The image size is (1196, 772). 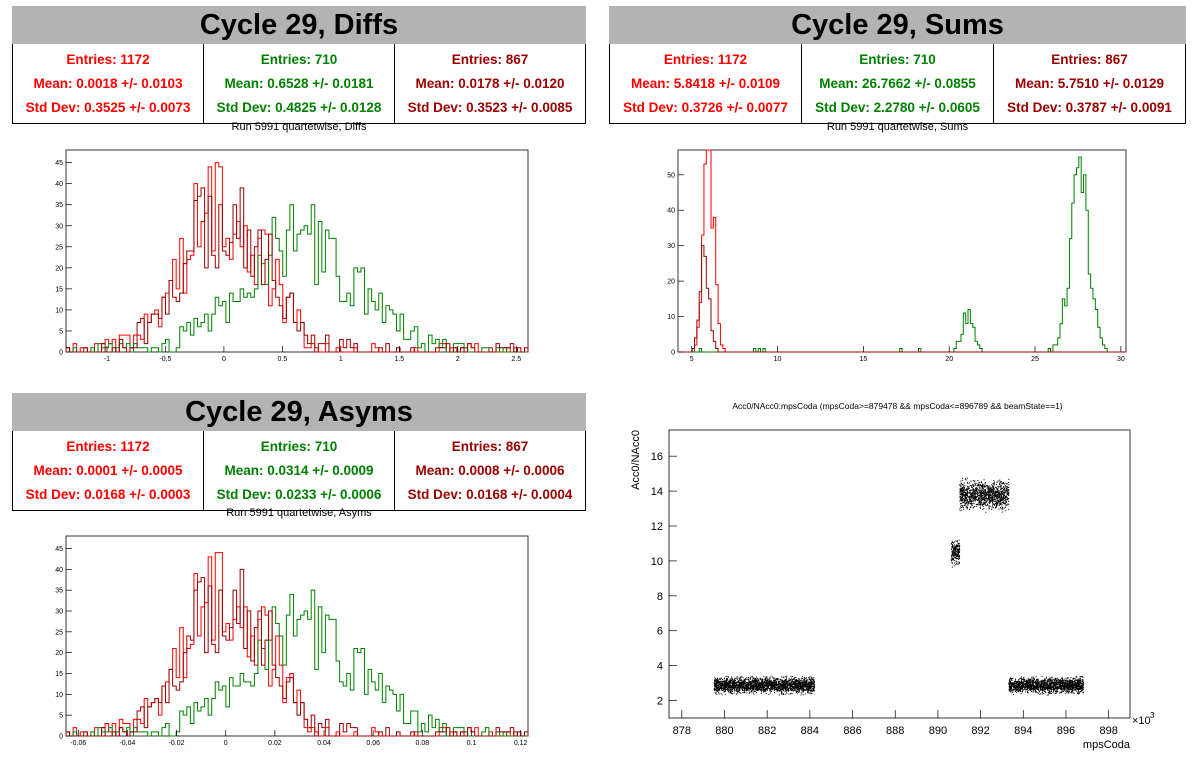 I want to click on stat-mean: Mean: 5.7510 +/- 0.0129, so click(x=1089, y=83).